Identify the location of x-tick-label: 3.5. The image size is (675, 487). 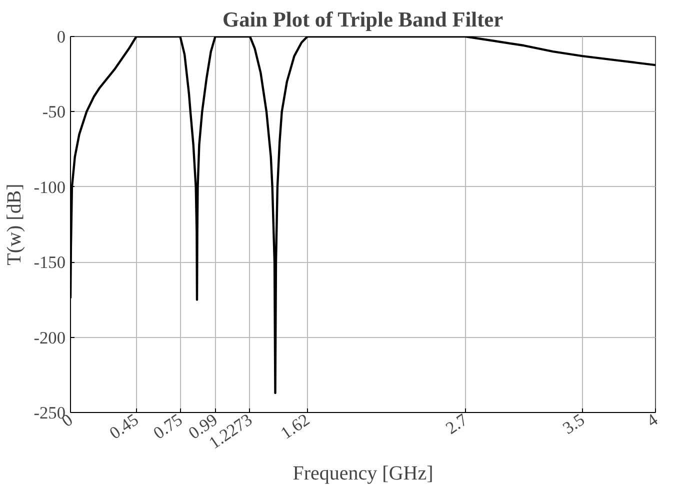
(573, 424).